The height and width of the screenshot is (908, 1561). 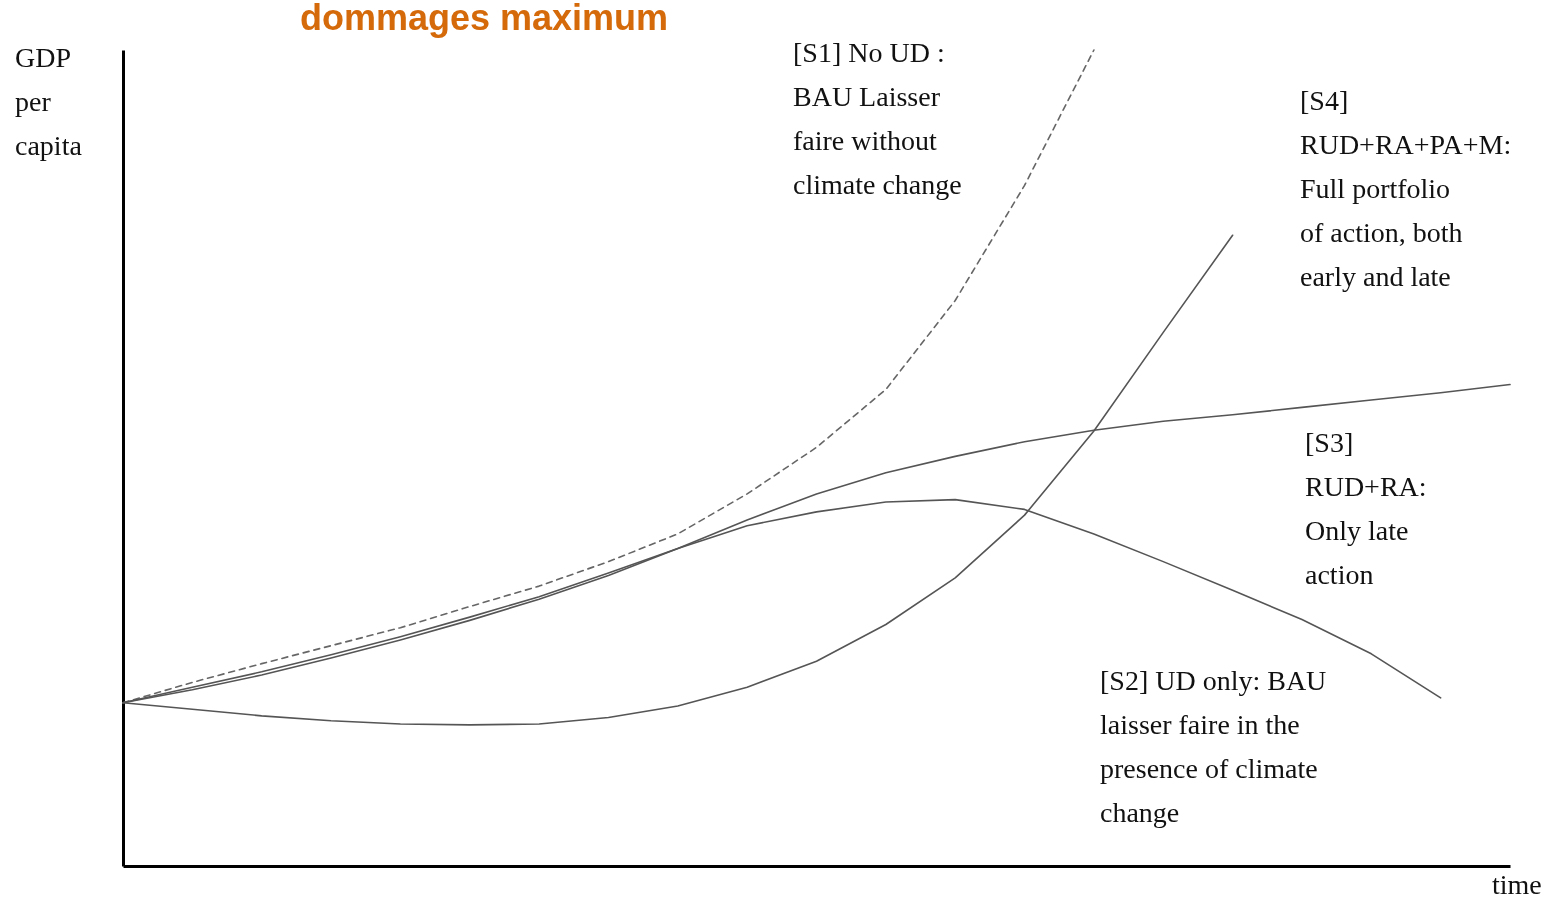 What do you see at coordinates (877, 118) in the screenshot?
I see `series-label: [S1] No UD : BAU Laisser faire without climate change` at bounding box center [877, 118].